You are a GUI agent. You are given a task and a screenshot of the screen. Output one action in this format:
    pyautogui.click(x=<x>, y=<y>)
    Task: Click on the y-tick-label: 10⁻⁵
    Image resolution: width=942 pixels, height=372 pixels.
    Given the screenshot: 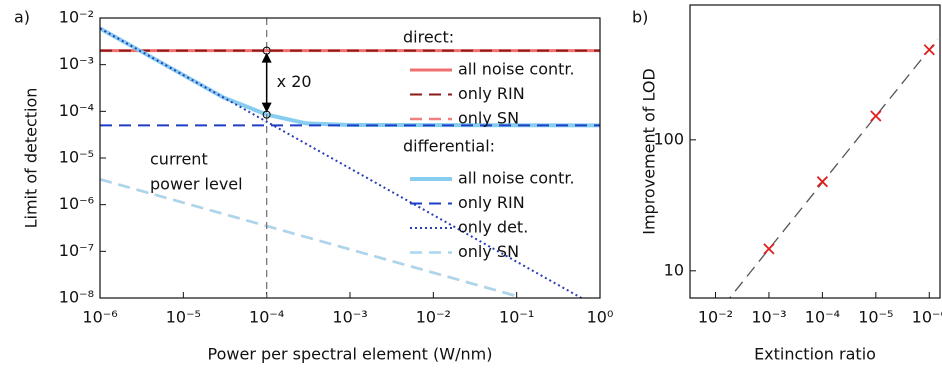 What is the action you would take?
    pyautogui.click(x=76, y=157)
    